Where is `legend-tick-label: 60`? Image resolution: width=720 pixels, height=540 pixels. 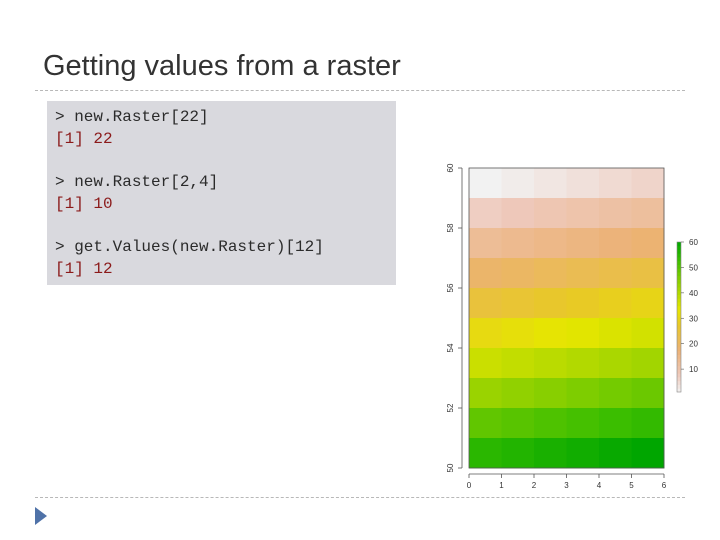
legend-tick-label: 60 is located at coordinates (693, 242).